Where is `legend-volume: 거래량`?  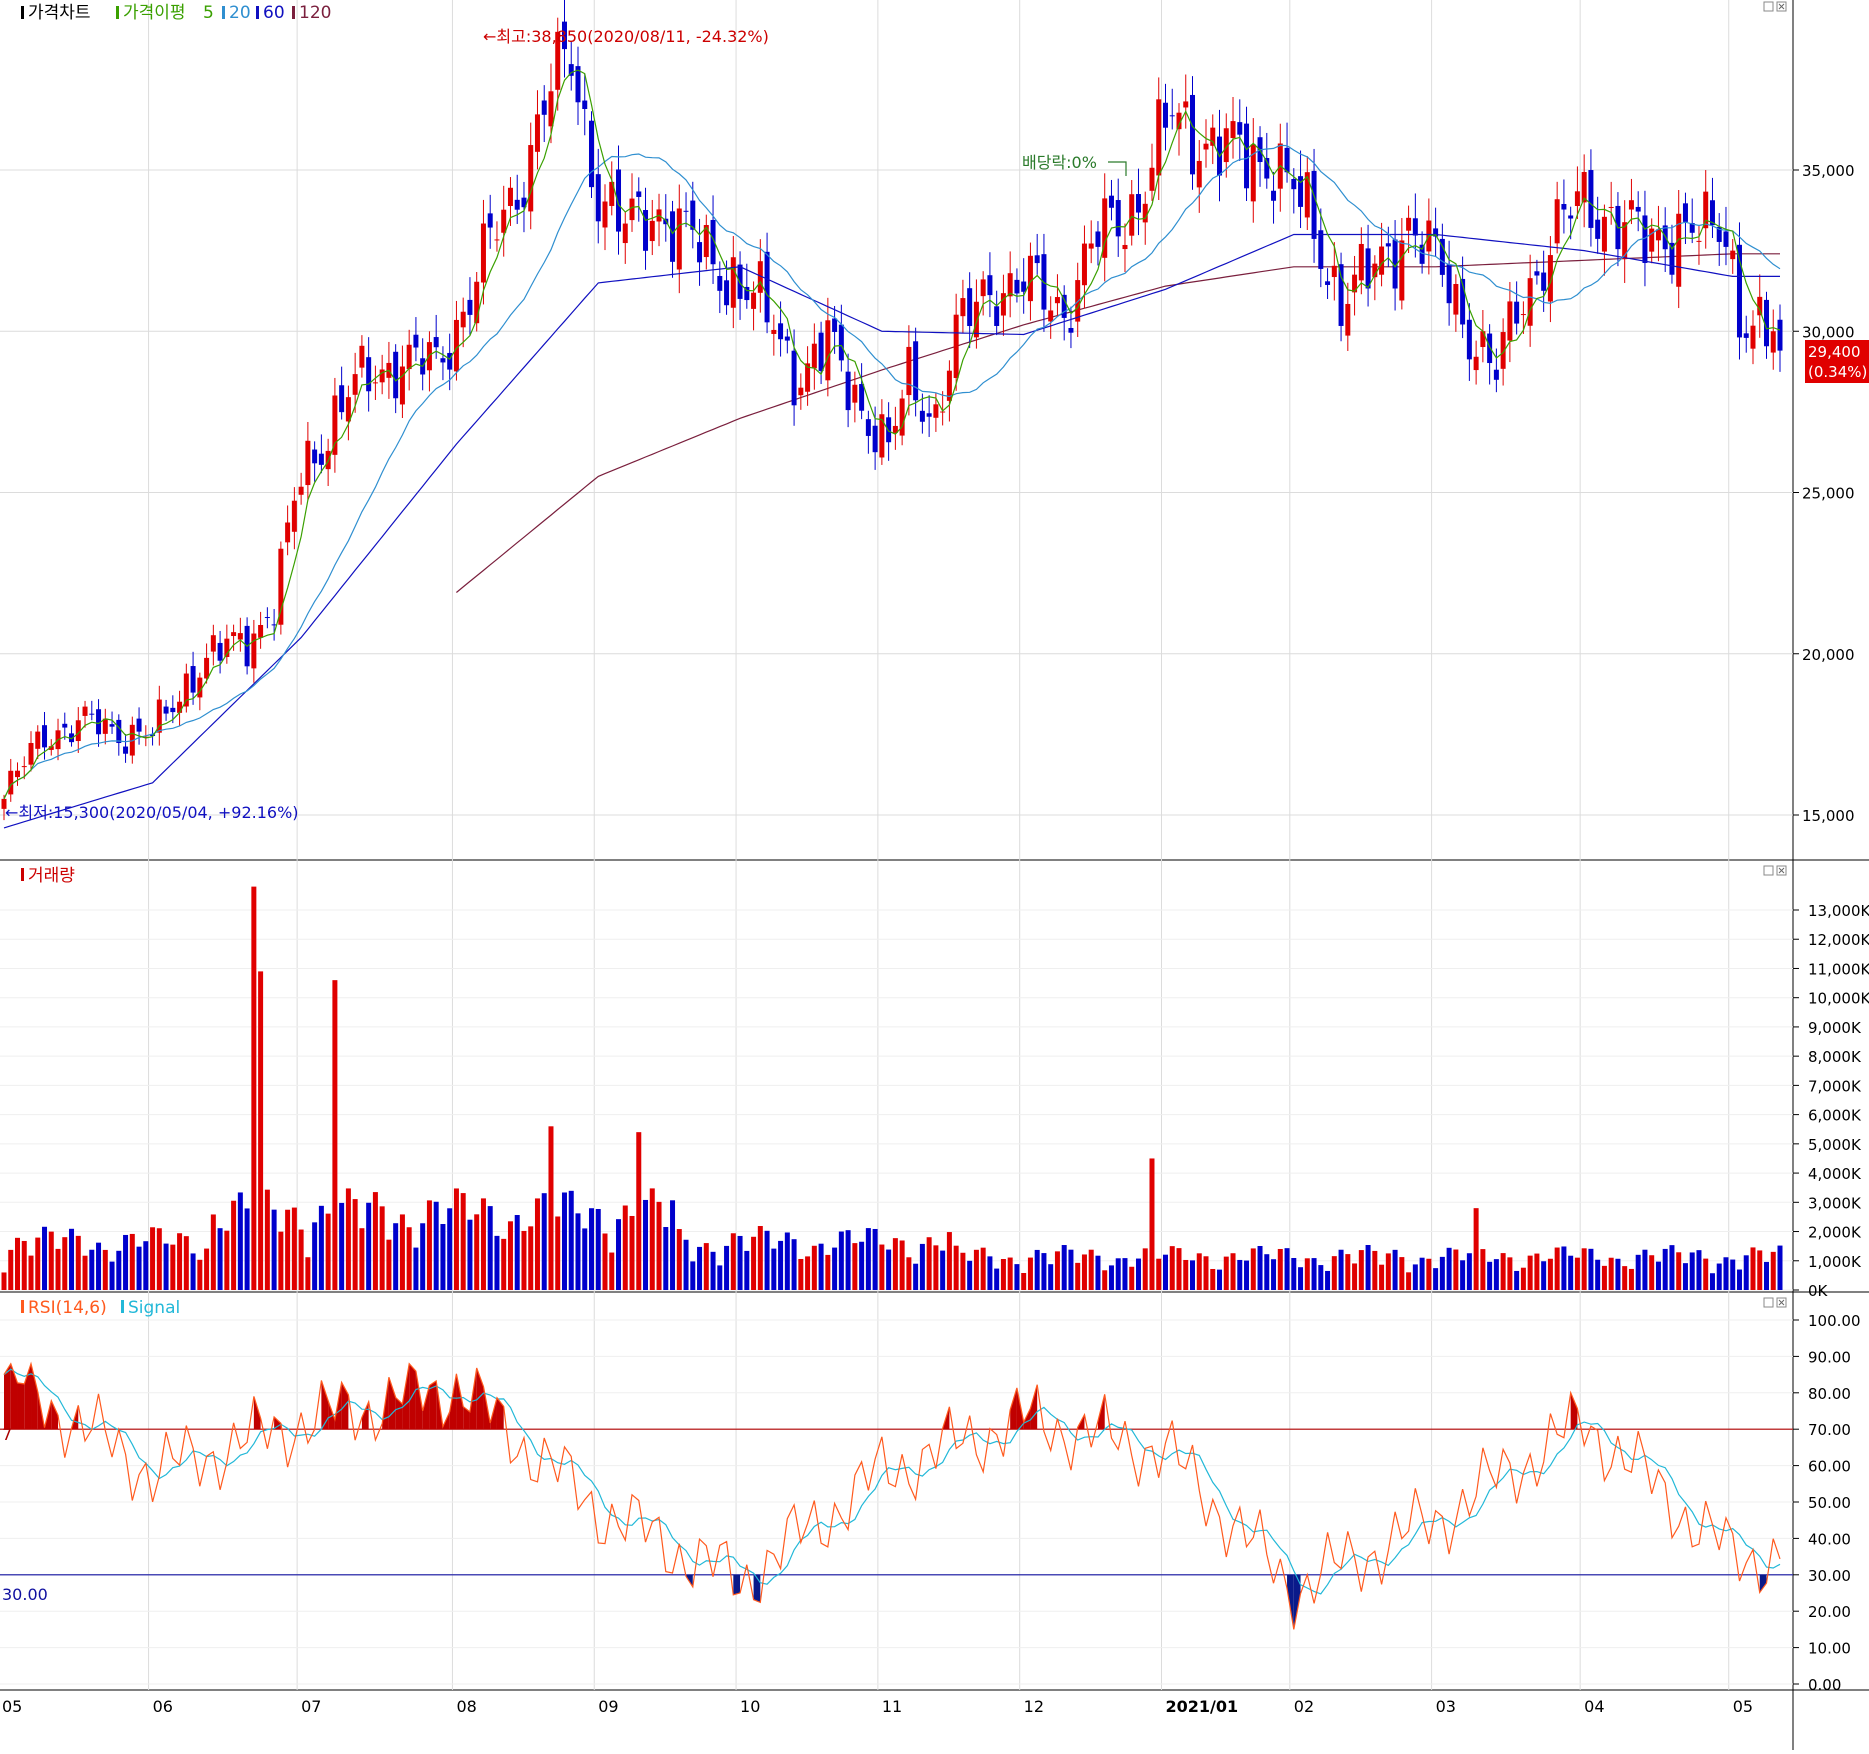
legend-volume: 거래량 is located at coordinates (51, 876).